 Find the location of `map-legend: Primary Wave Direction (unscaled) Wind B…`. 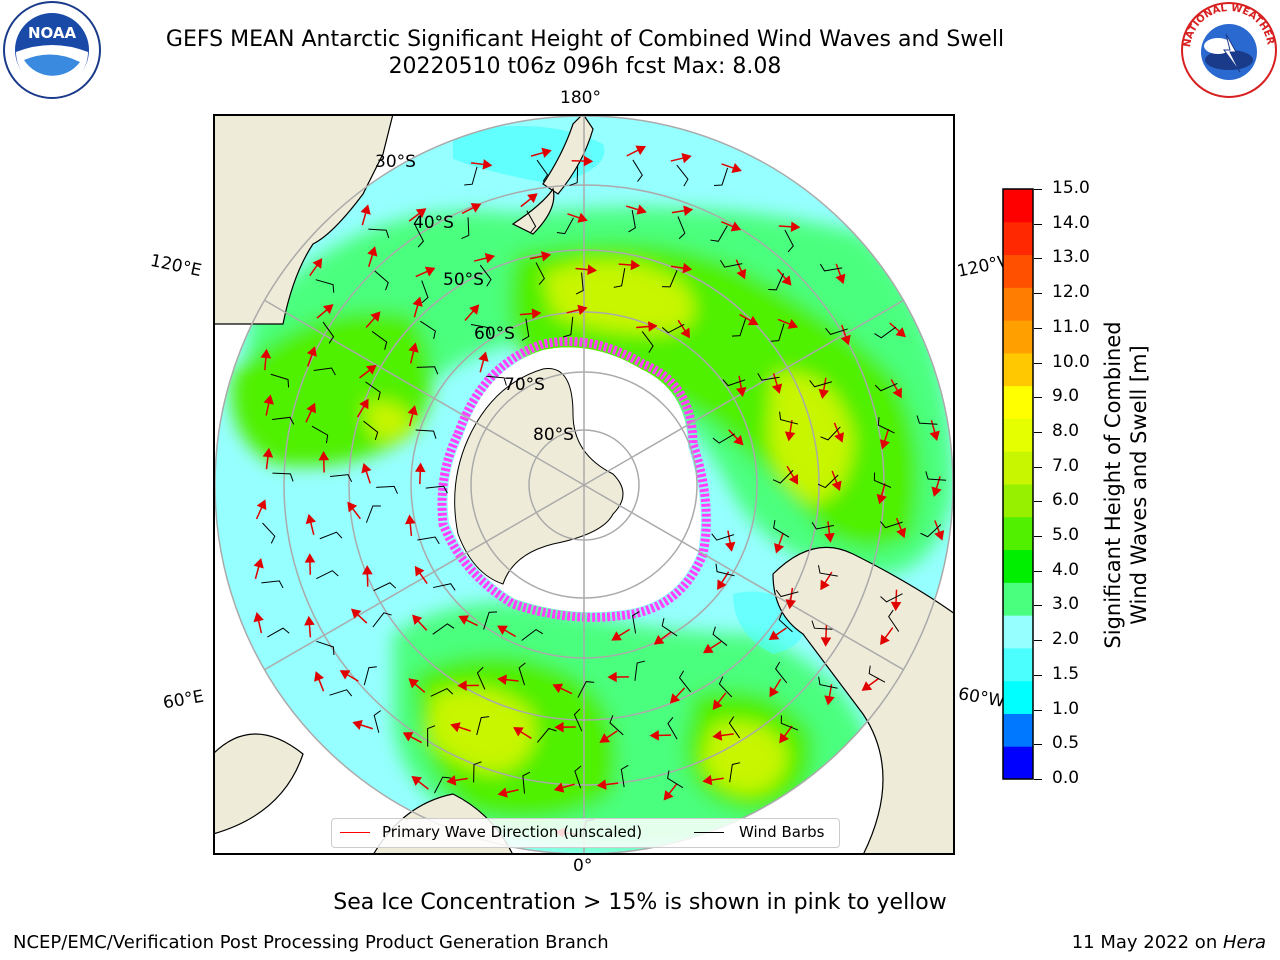

map-legend: Primary Wave Direction (unscaled) Wind B… is located at coordinates (585, 833).